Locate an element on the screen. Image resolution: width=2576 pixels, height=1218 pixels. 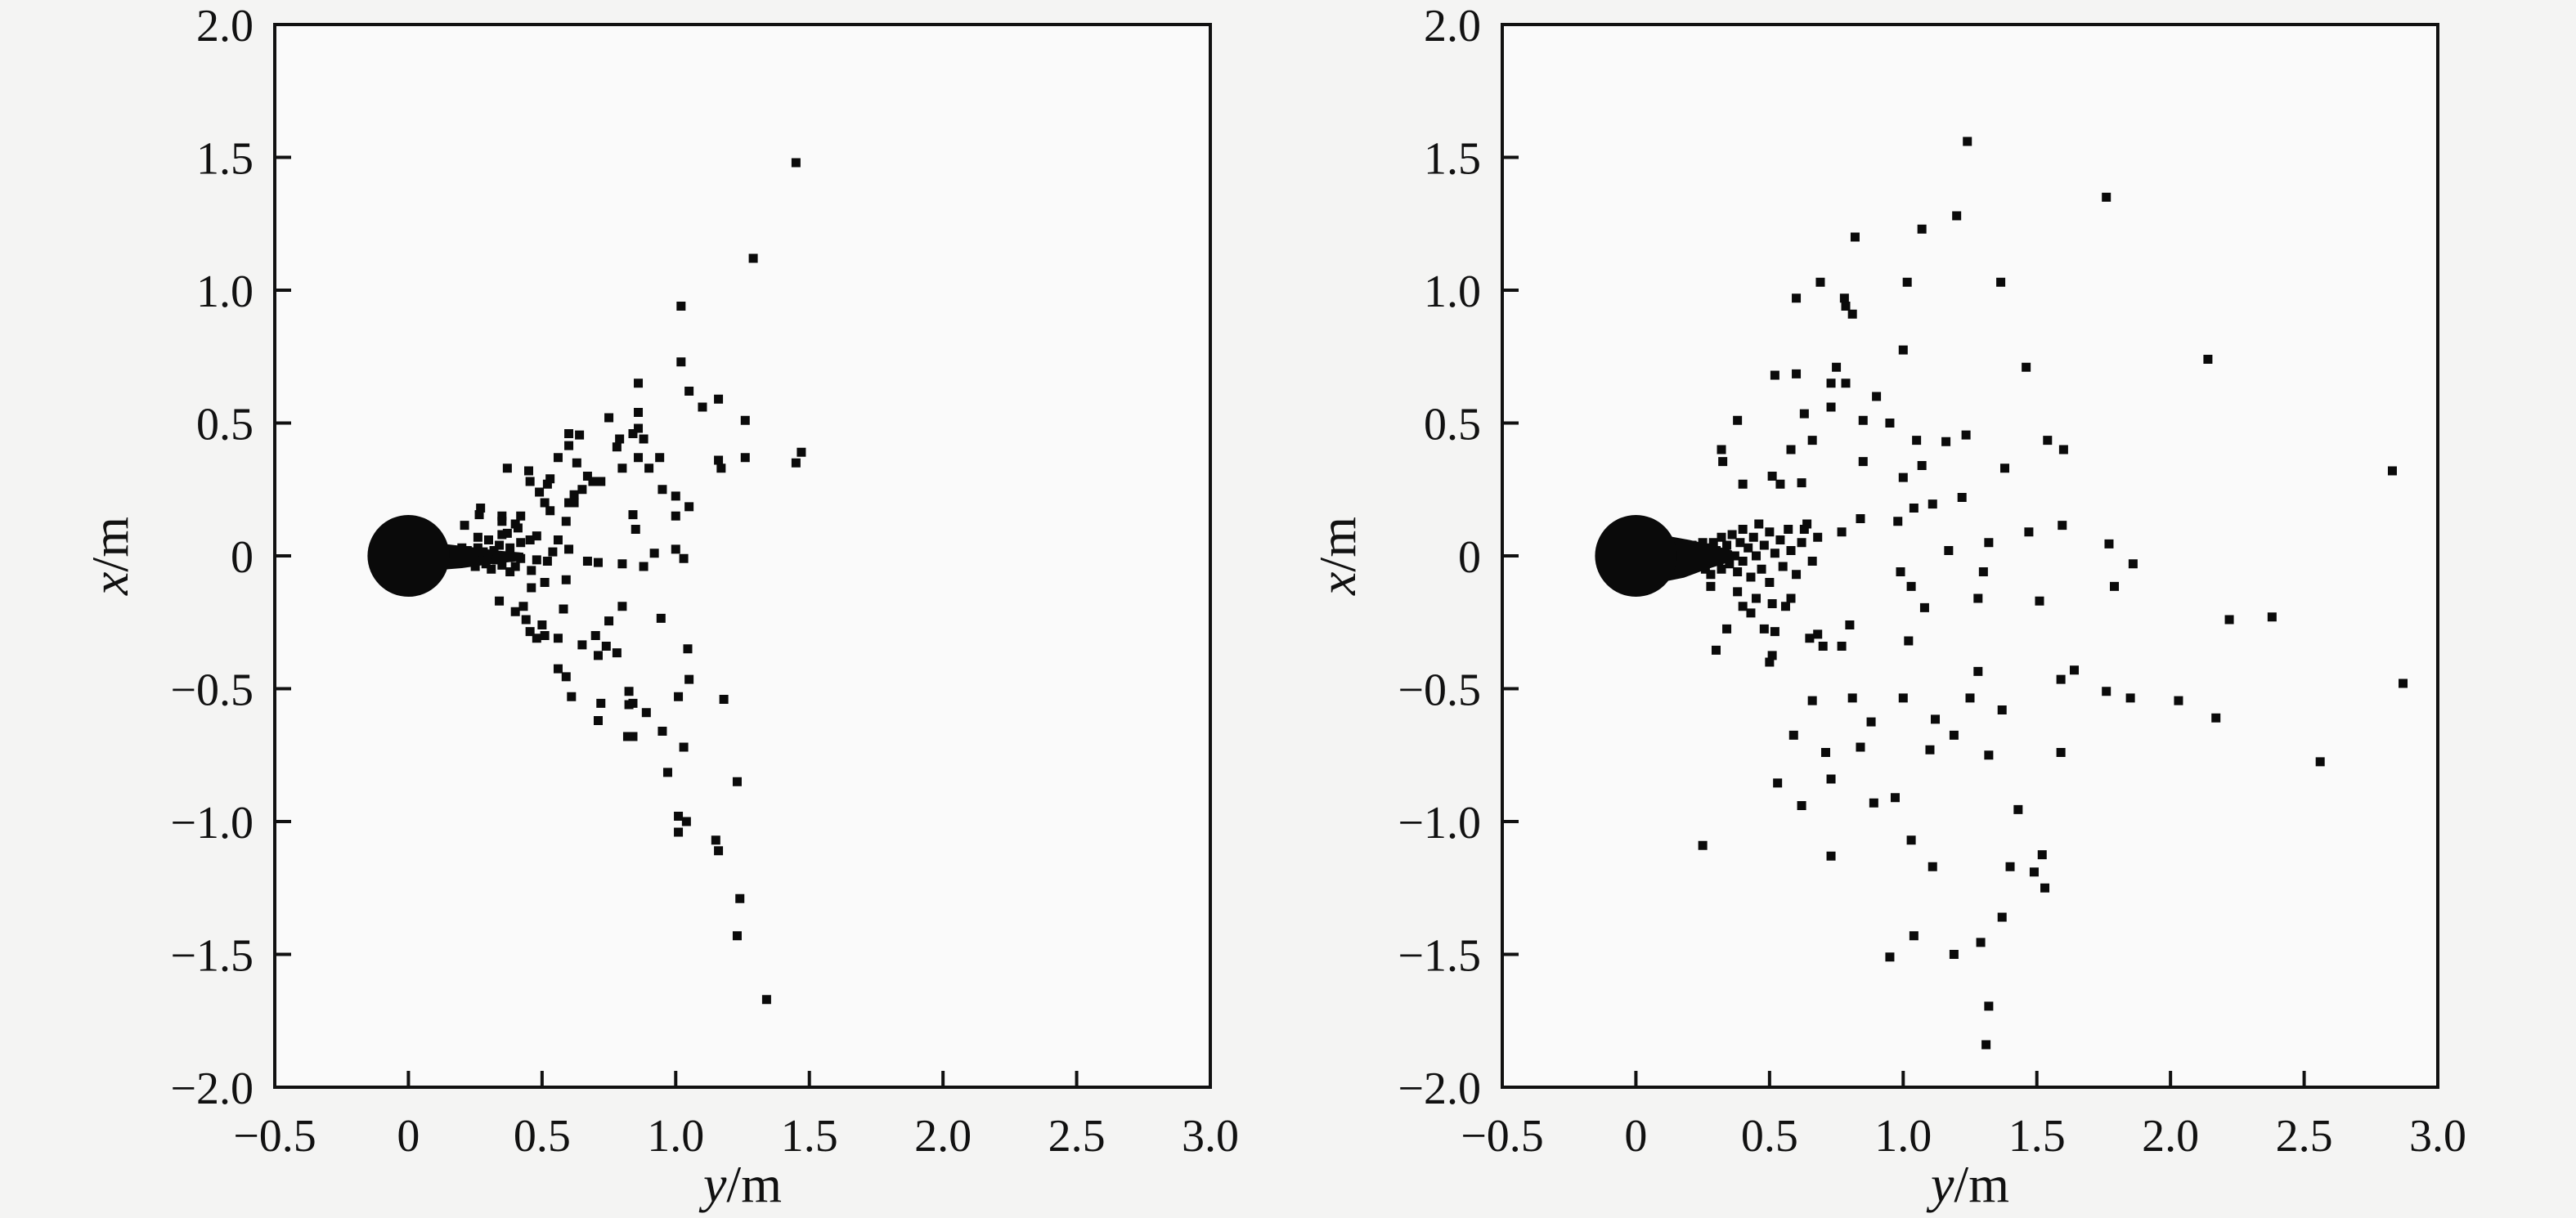
y-tick-label: −1.5 is located at coordinates (1439, 956).